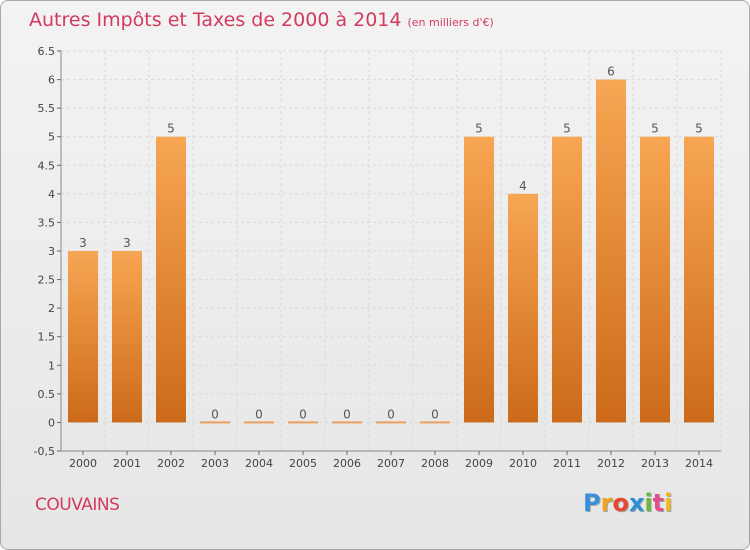 The width and height of the screenshot is (750, 550). I want to click on x-tick-label: 2010, so click(523, 463).